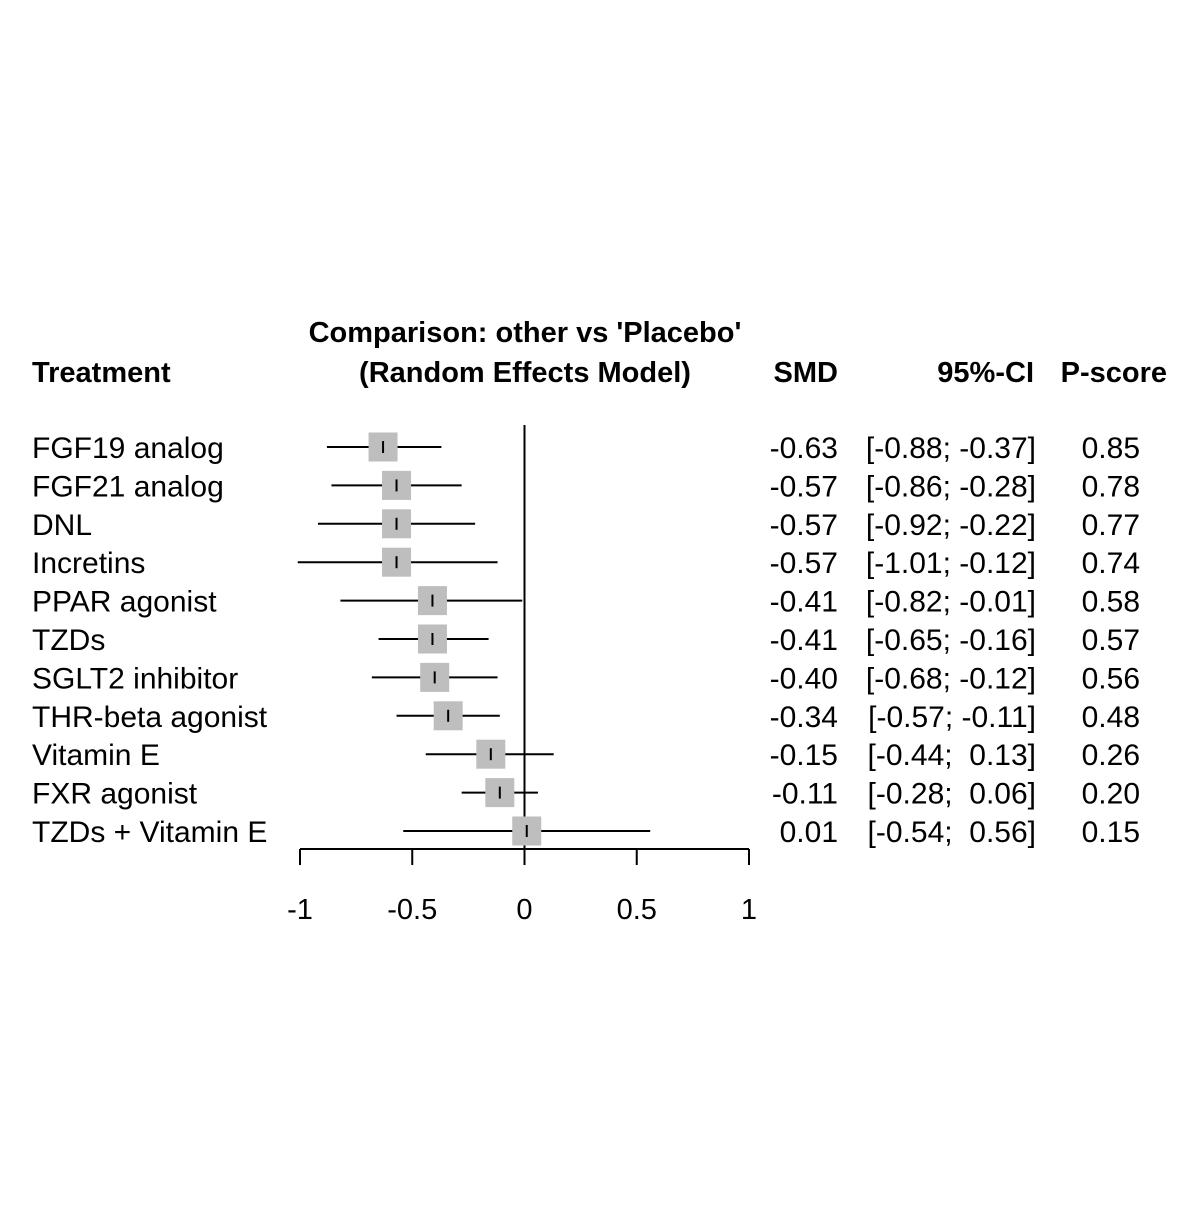  I want to click on treatment-label: TZDs, so click(68, 640).